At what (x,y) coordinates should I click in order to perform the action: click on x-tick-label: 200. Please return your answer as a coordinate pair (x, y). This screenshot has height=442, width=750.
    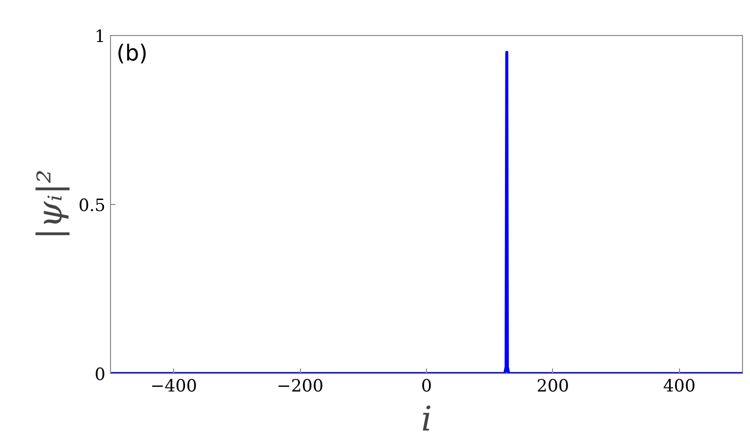
    Looking at the image, I should click on (553, 386).